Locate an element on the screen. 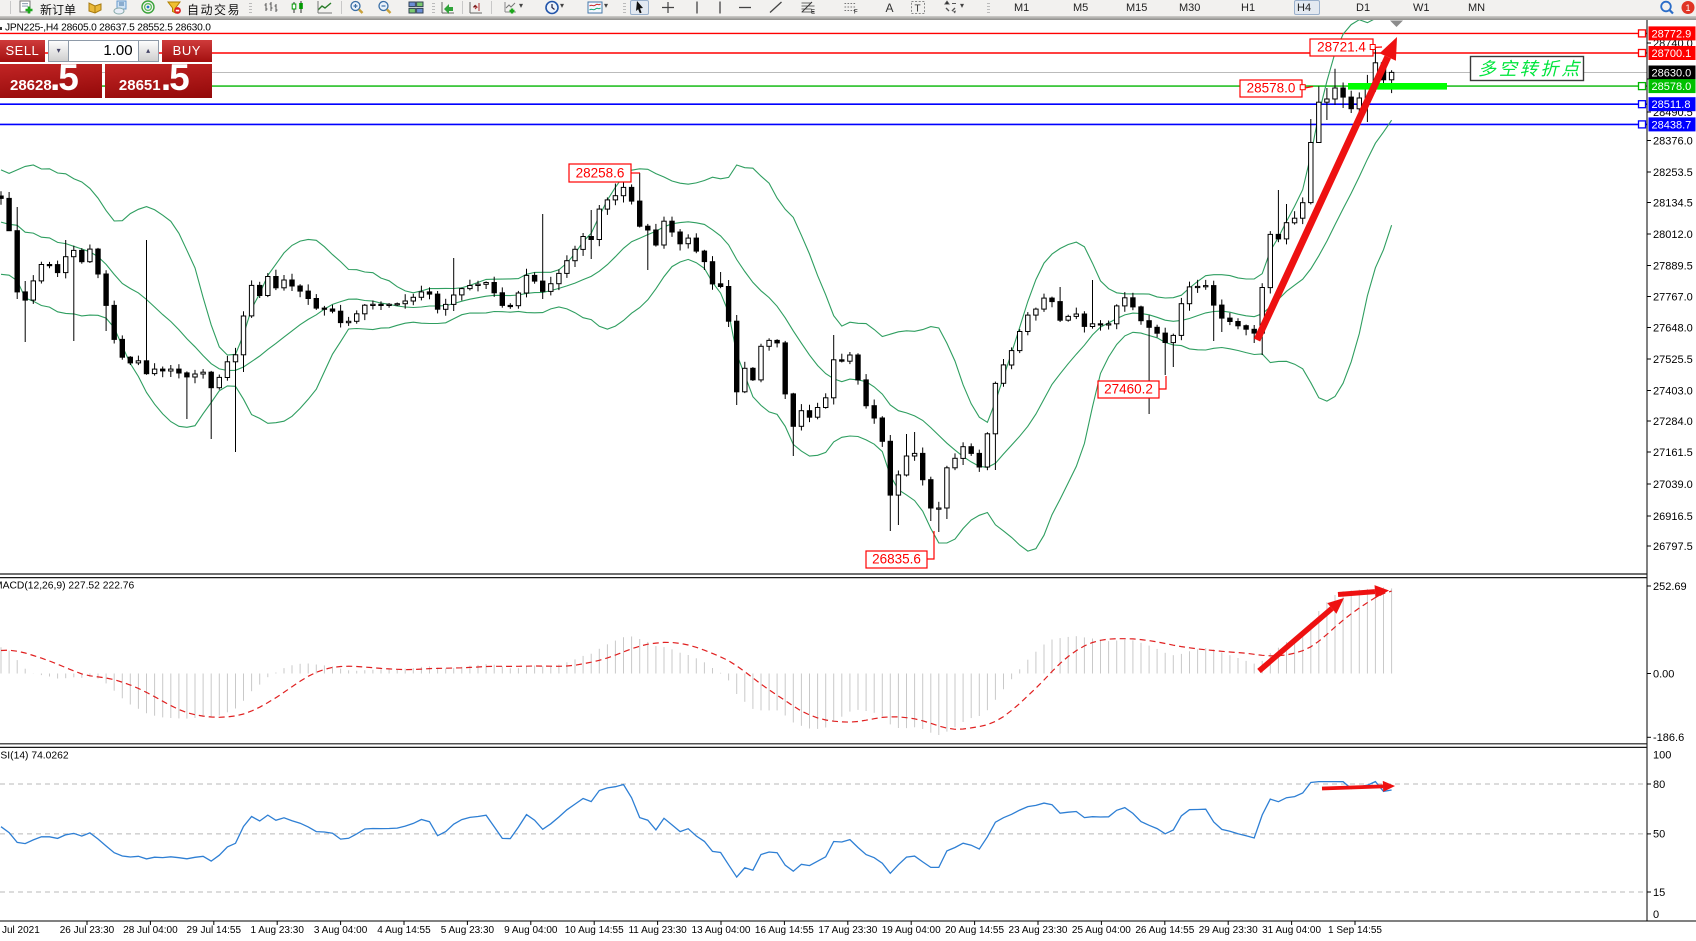 This screenshot has width=1696, height=941. svg-text: 28253.5 is located at coordinates (1673, 173).